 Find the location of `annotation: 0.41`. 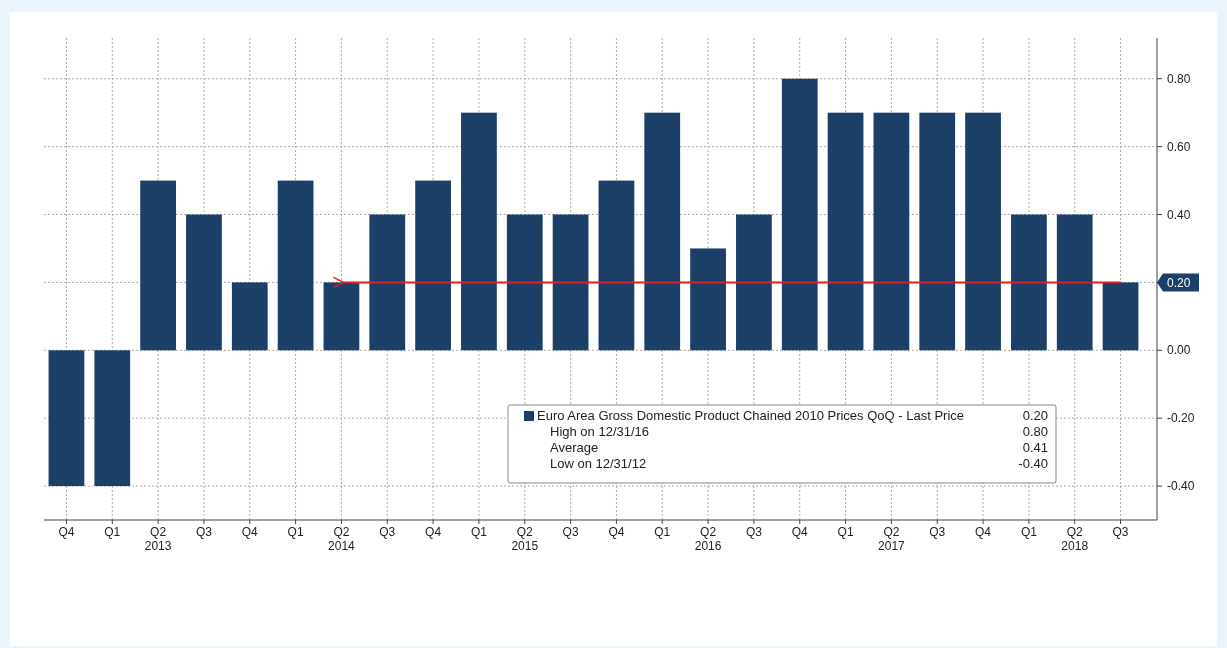

annotation: 0.41 is located at coordinates (1035, 447).